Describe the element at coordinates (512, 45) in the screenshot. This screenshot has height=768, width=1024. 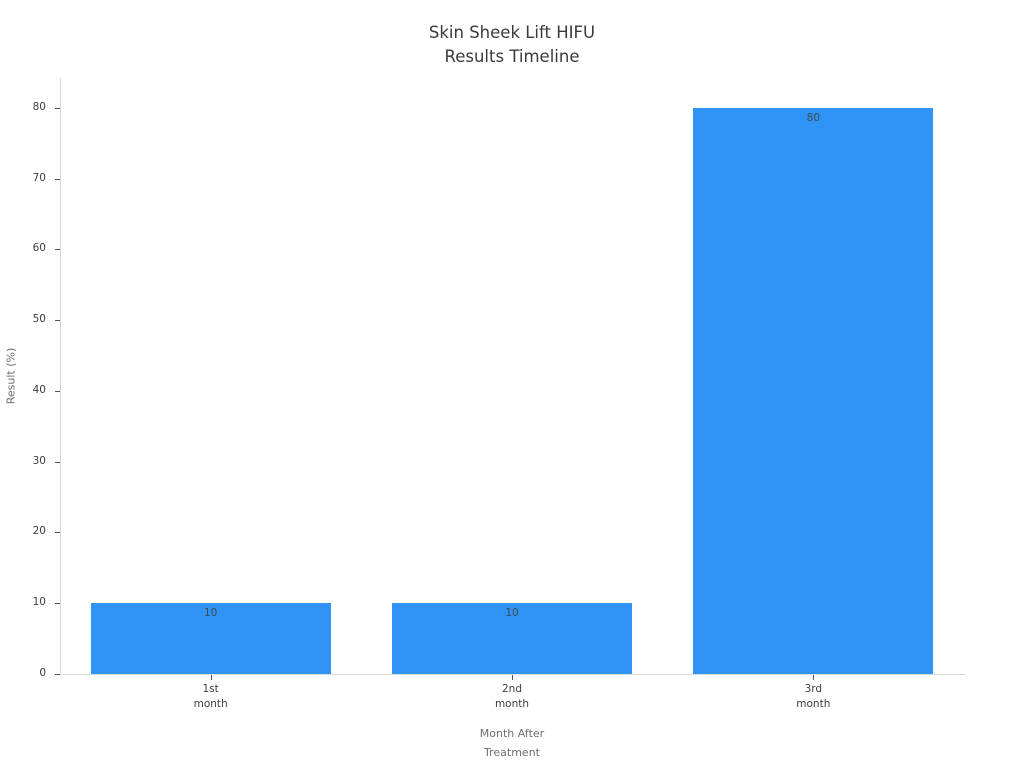
I see `chart-title: Skin Sheek Lift HIFU Results Timeline` at that location.